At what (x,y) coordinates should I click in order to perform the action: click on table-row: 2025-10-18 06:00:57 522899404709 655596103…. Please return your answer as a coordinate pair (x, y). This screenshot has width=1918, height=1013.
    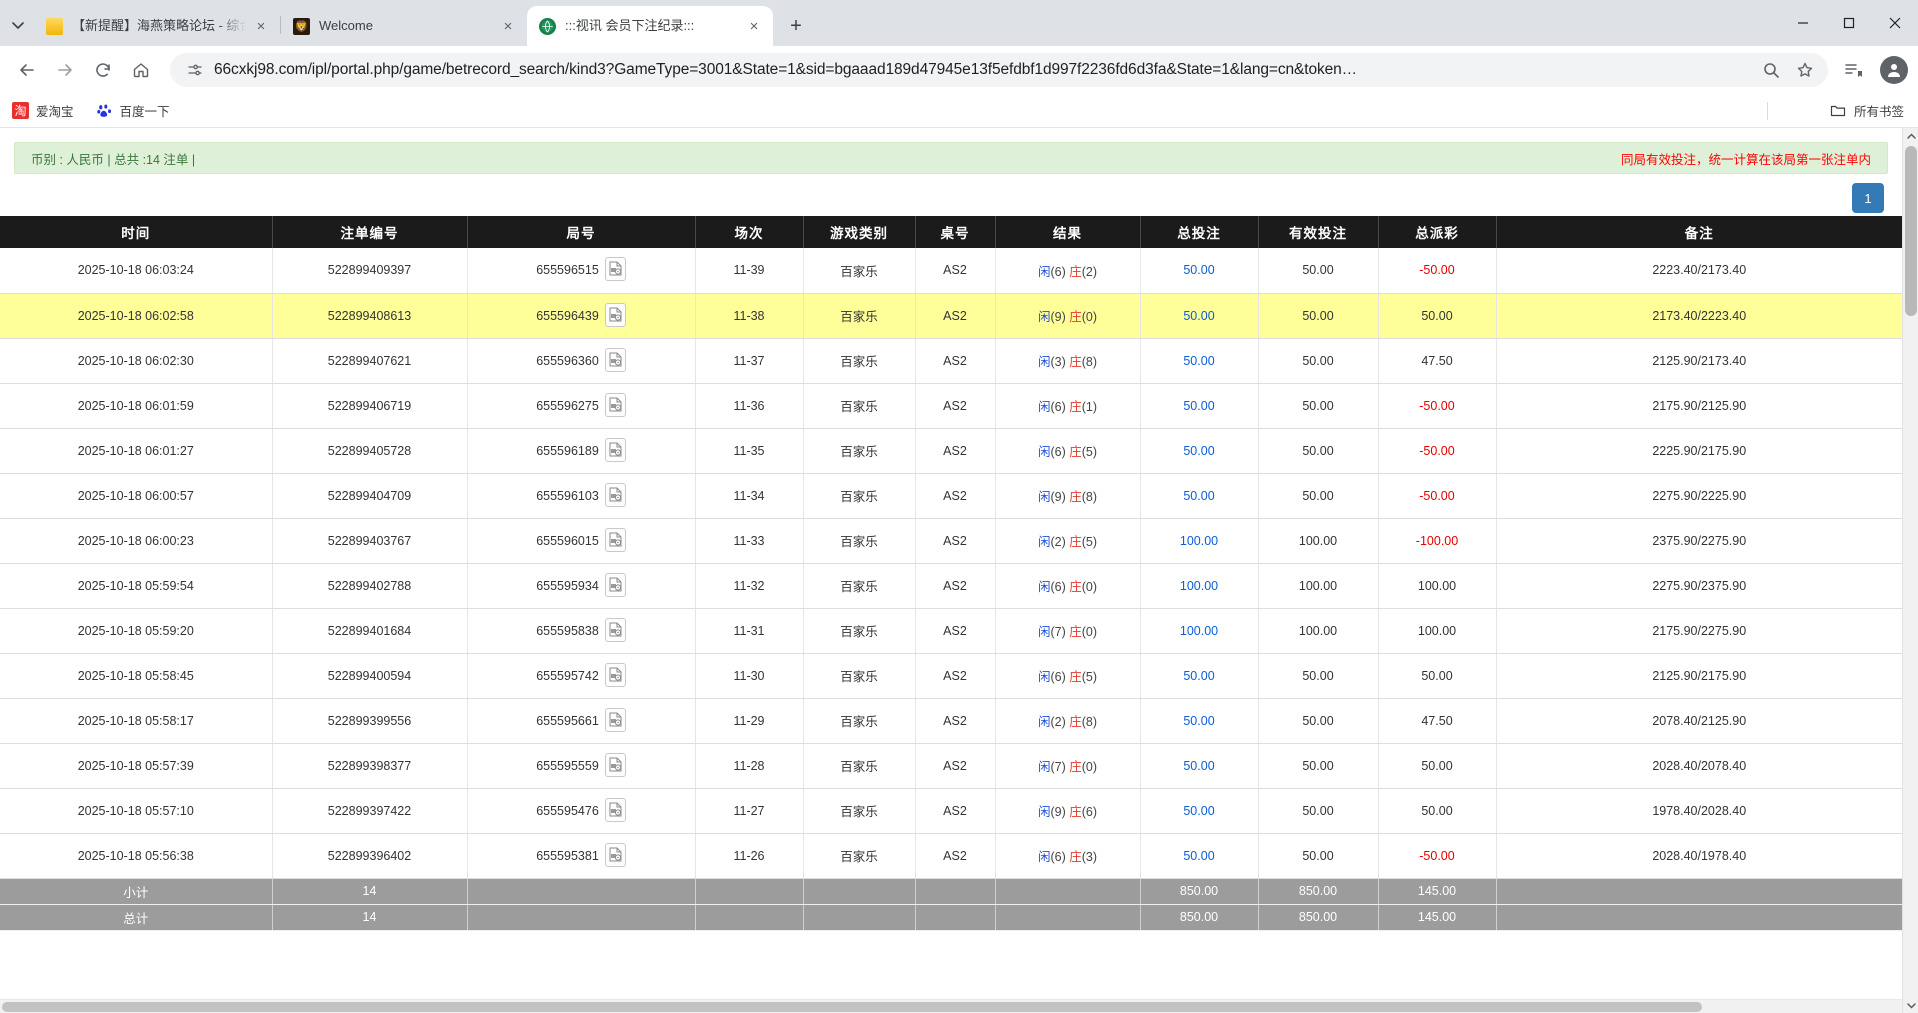
    Looking at the image, I should click on (951, 496).